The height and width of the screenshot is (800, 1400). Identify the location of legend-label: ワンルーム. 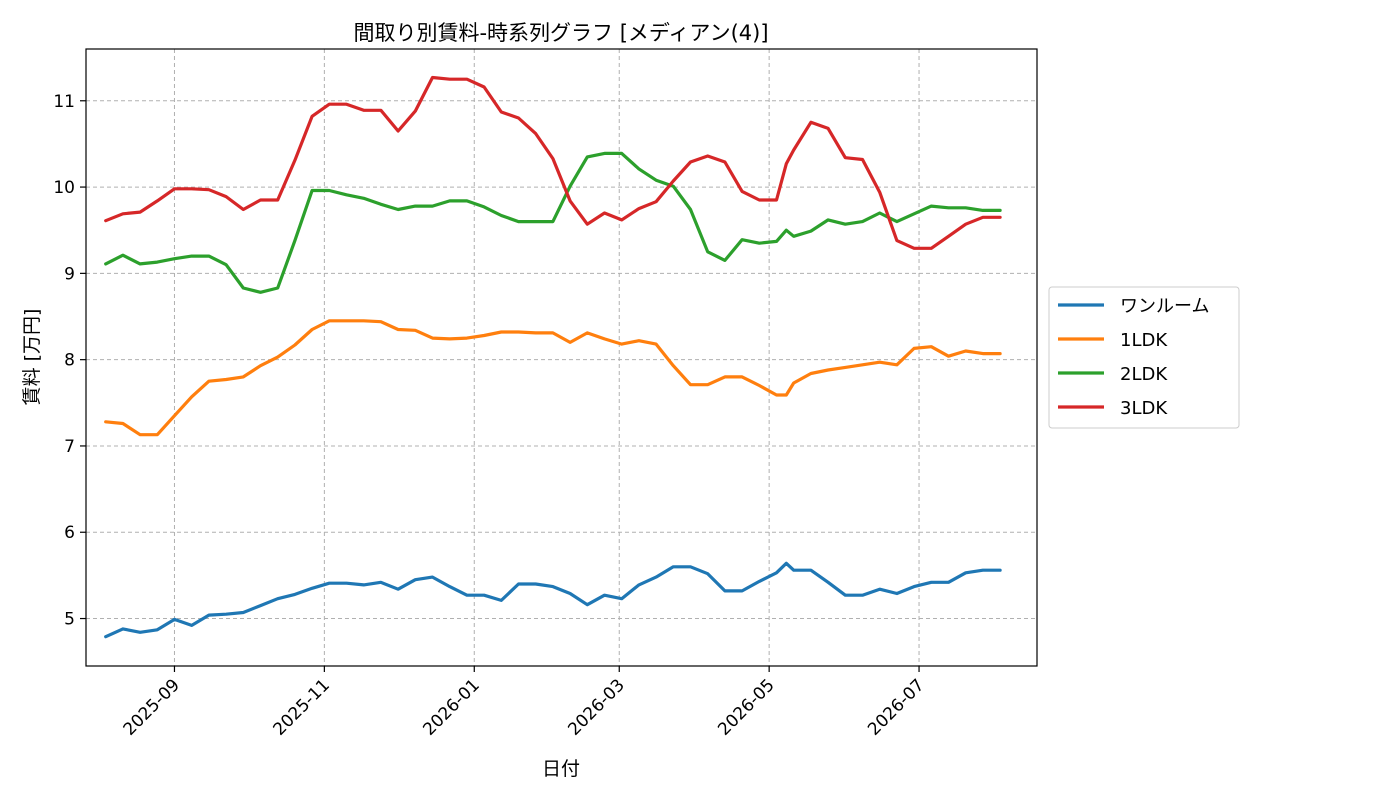
(1164, 306).